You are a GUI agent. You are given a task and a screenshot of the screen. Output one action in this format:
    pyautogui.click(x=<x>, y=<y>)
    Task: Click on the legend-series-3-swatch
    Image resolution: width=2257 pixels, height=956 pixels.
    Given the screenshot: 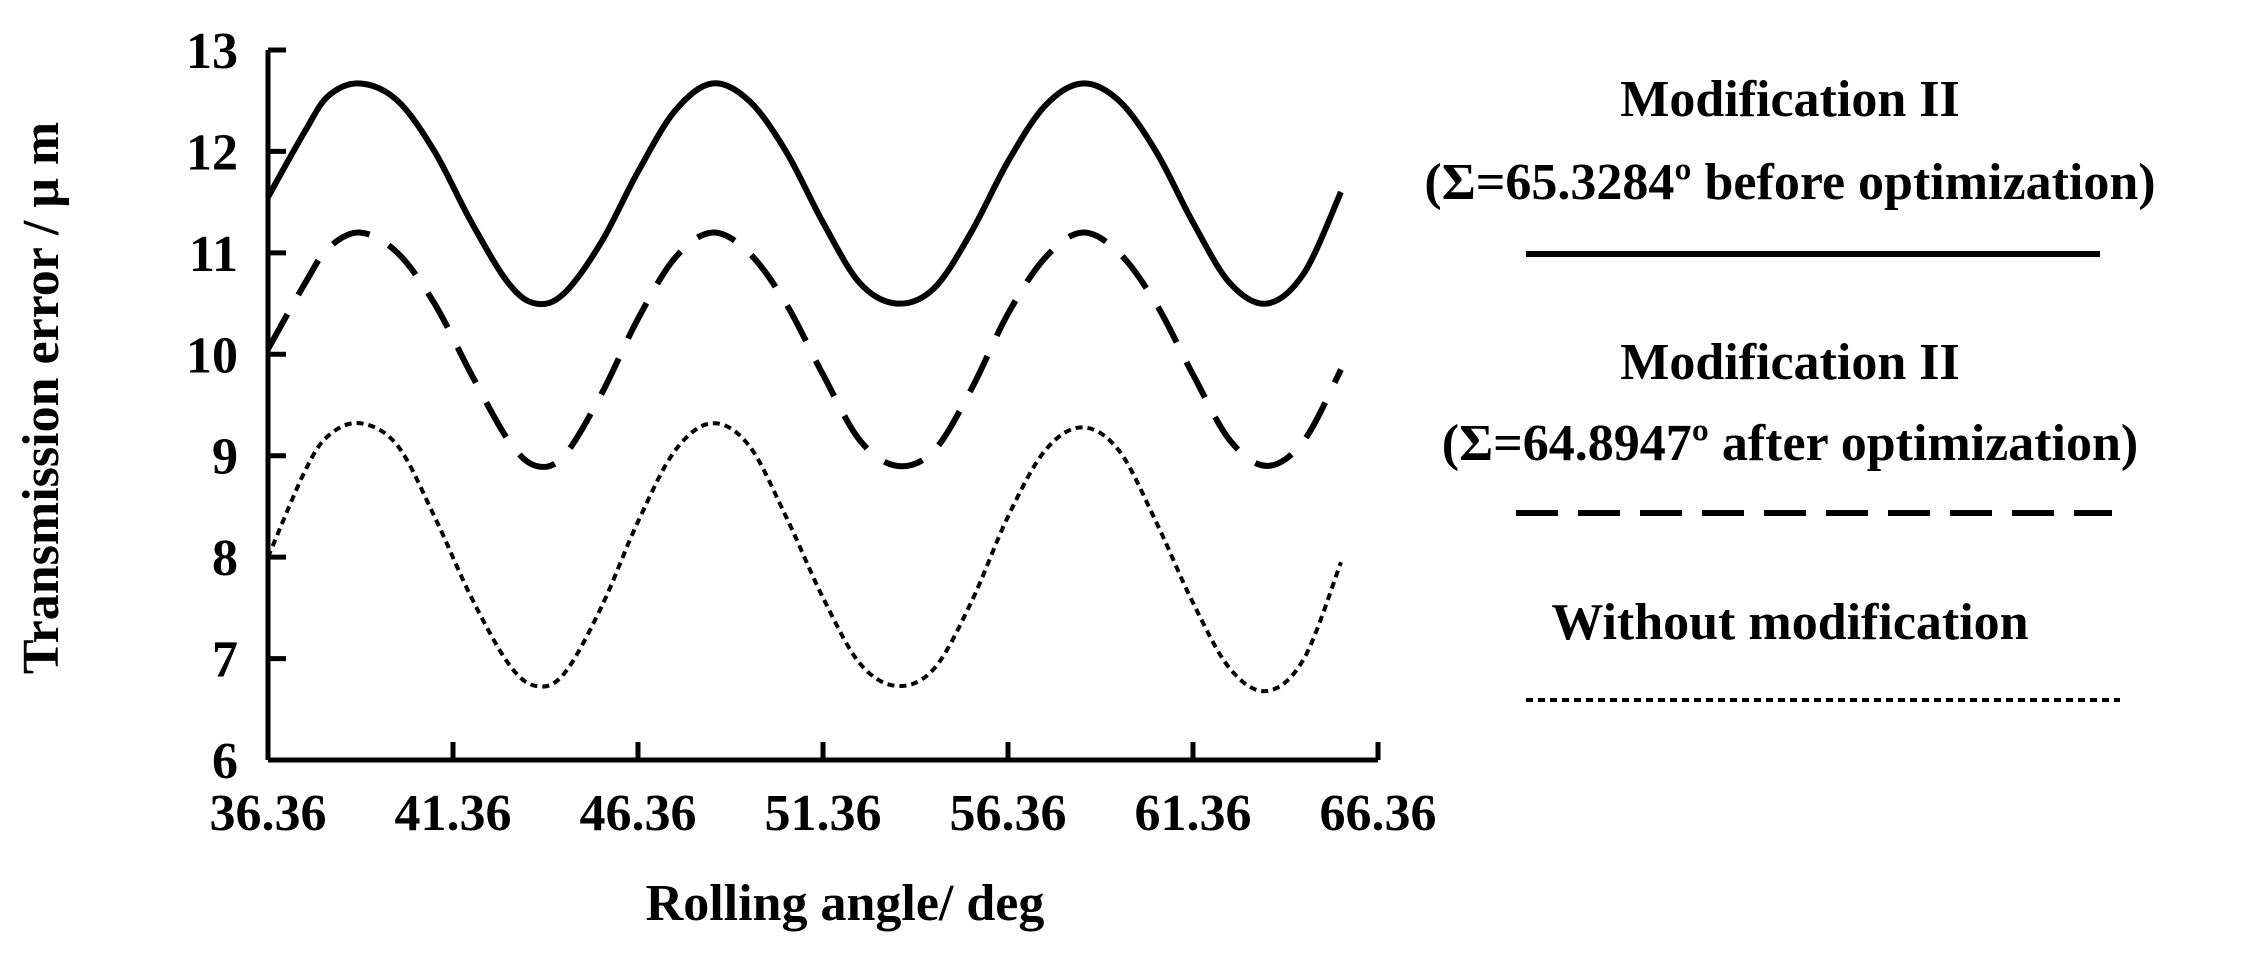 What is the action you would take?
    pyautogui.click(x=1823, y=700)
    